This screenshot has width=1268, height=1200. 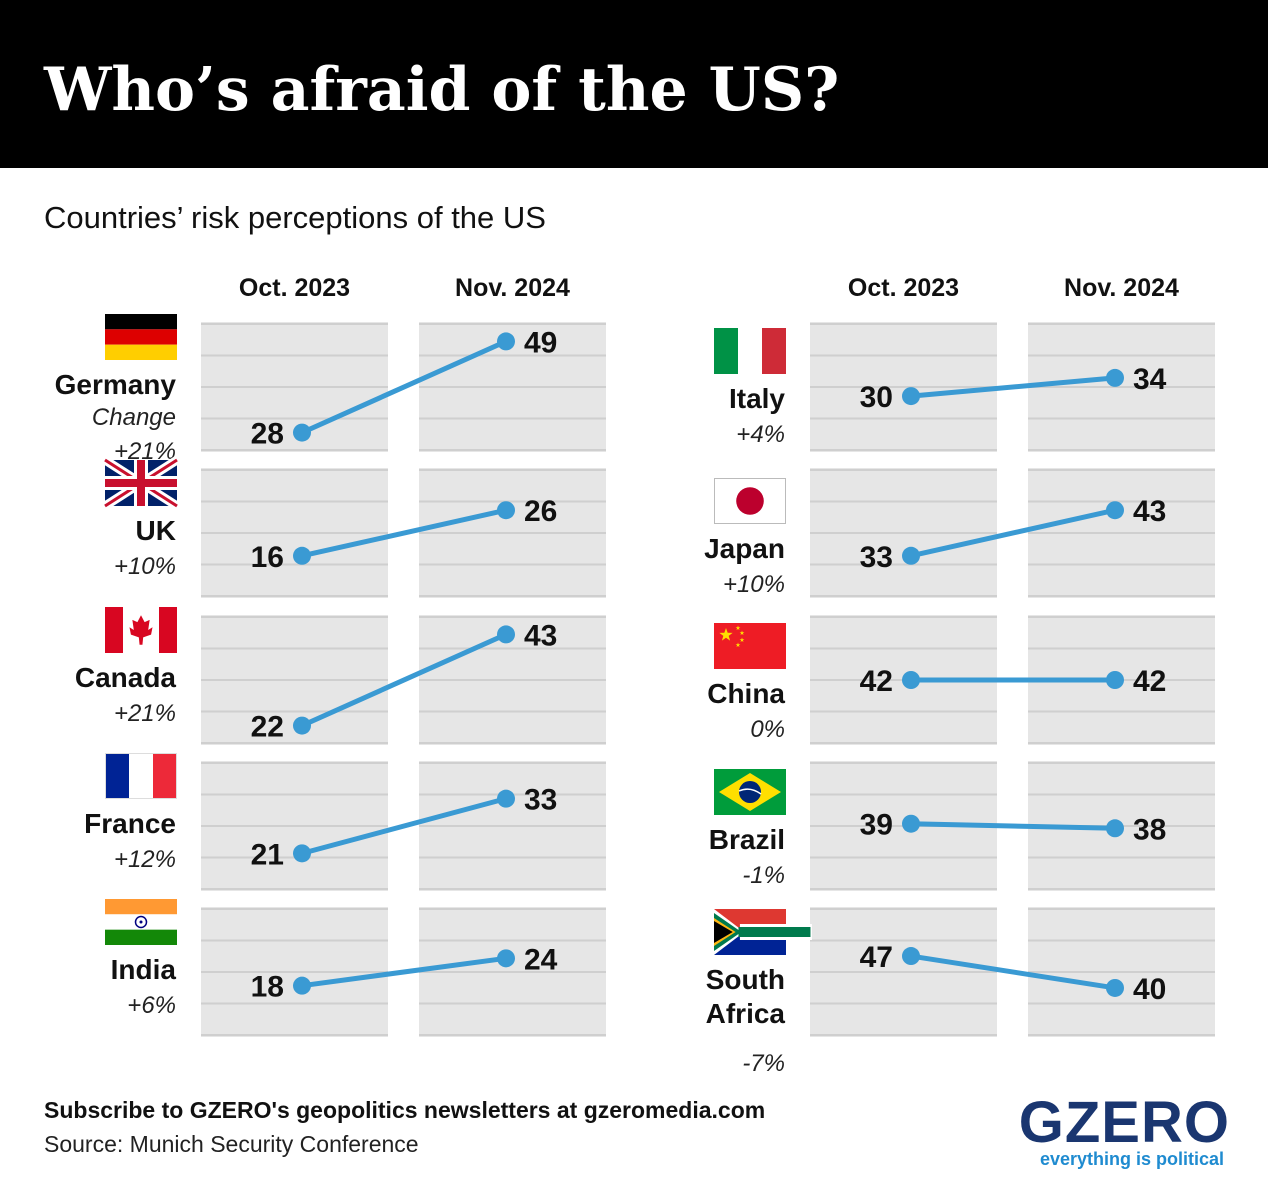 What do you see at coordinates (134, 417) in the screenshot?
I see `change-label: Change` at bounding box center [134, 417].